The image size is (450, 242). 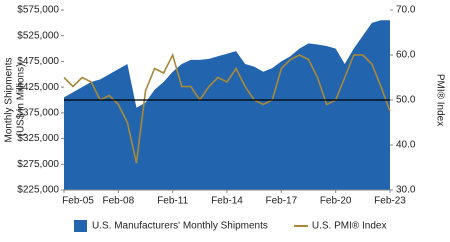 What do you see at coordinates (38, 10) in the screenshot?
I see `y-tick-label: $575,000` at bounding box center [38, 10].